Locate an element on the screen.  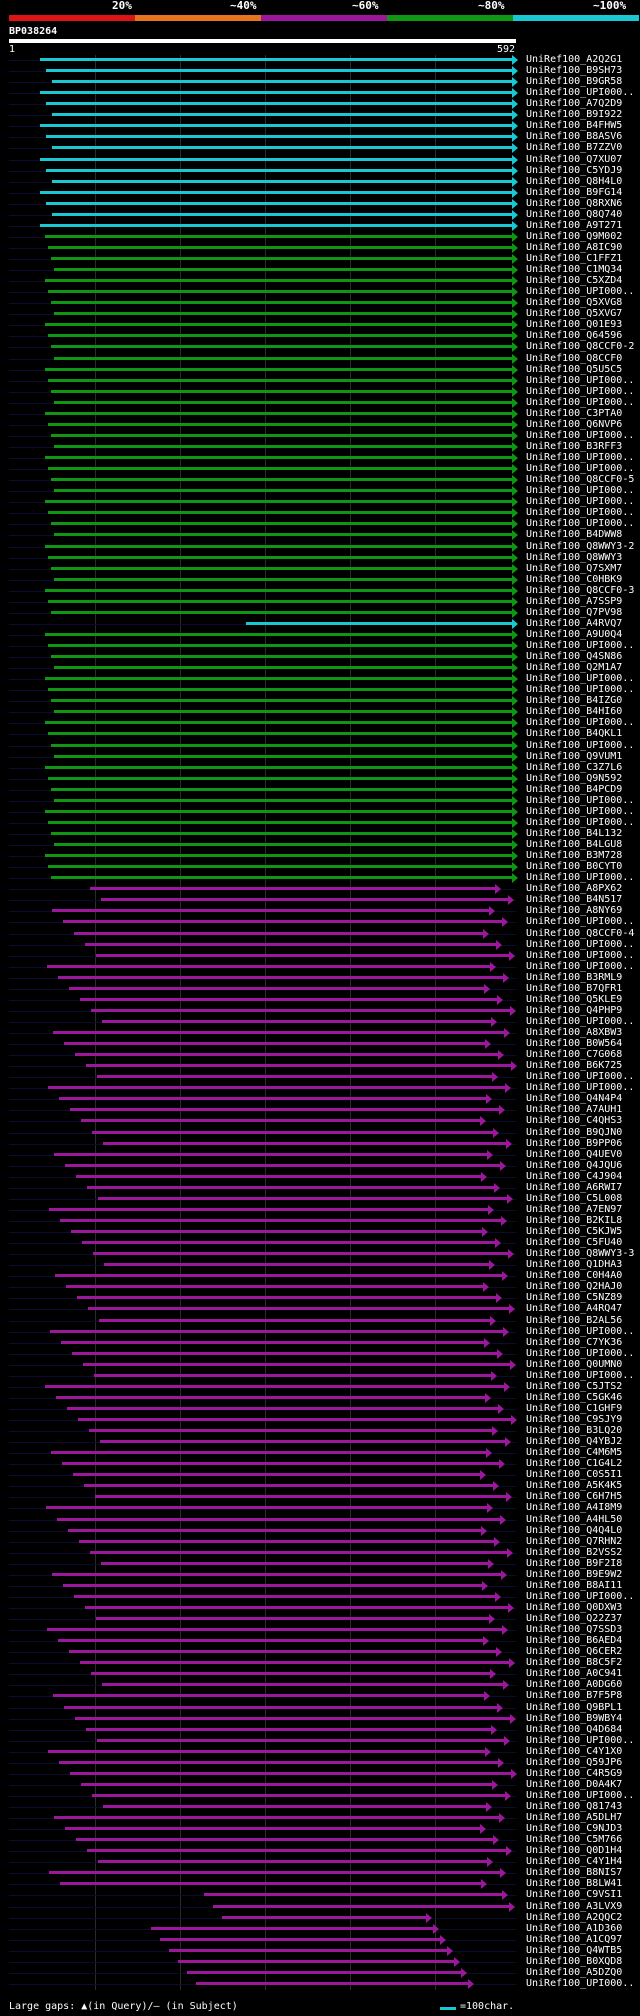
hit-row: UniRef100_Q7SXM7 is located at coordinates (320, 569).